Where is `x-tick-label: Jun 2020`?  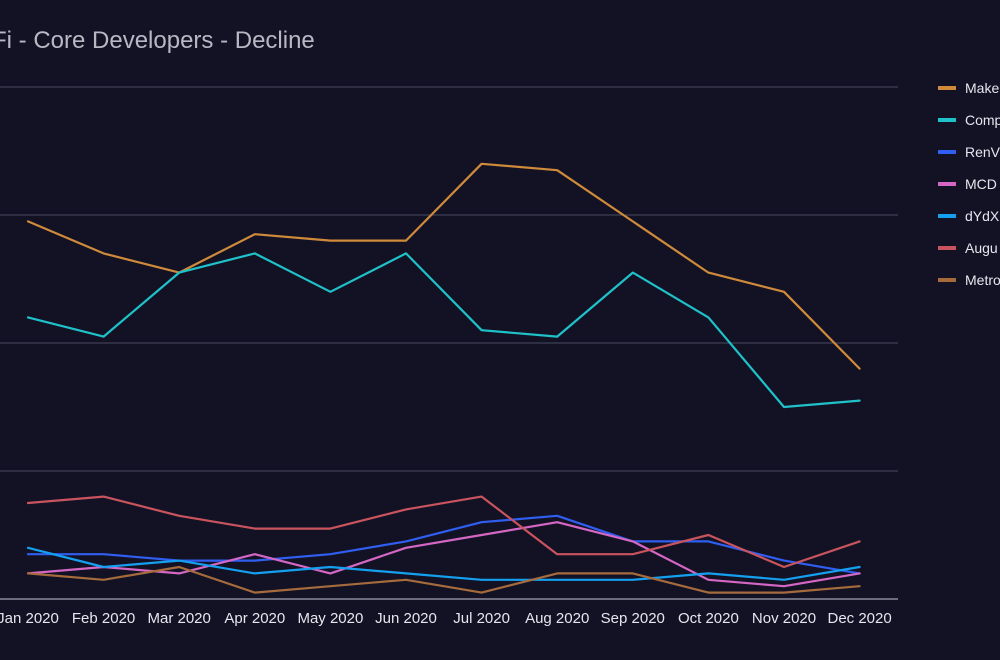
x-tick-label: Jun 2020 is located at coordinates (406, 618).